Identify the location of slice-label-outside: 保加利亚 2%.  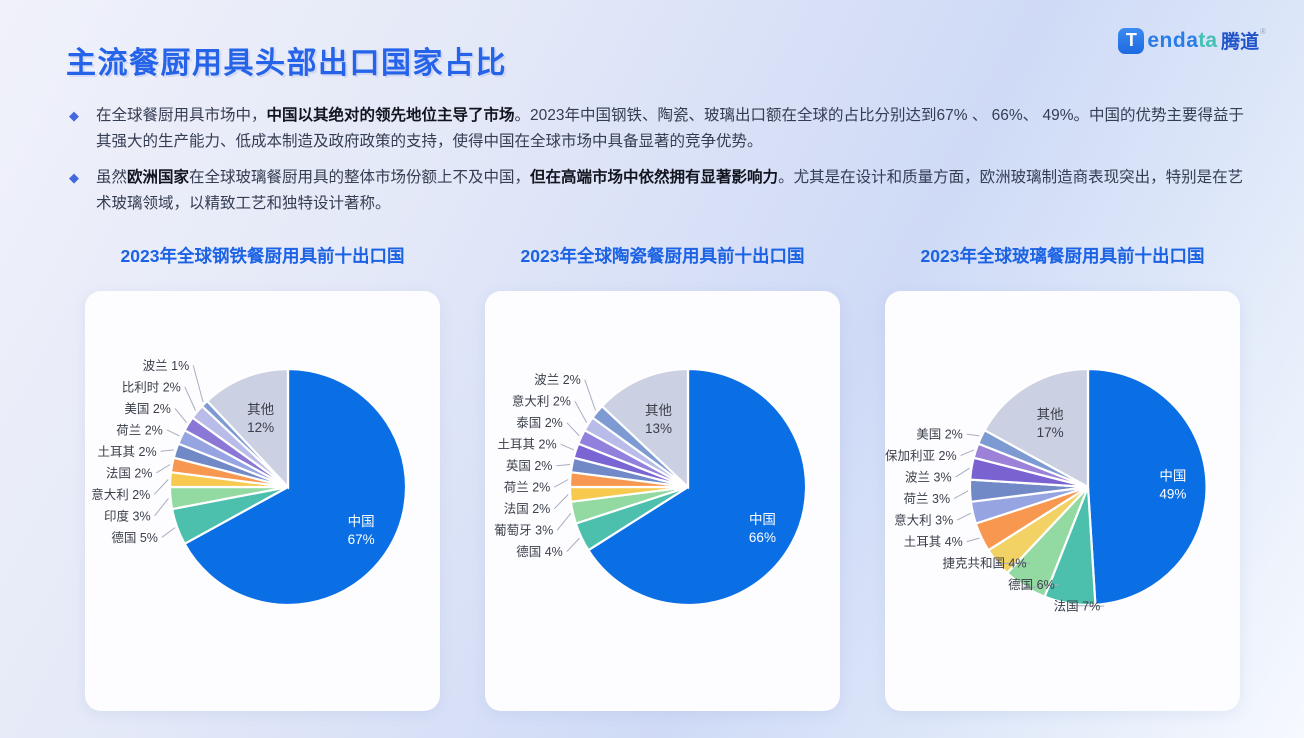
(921, 456).